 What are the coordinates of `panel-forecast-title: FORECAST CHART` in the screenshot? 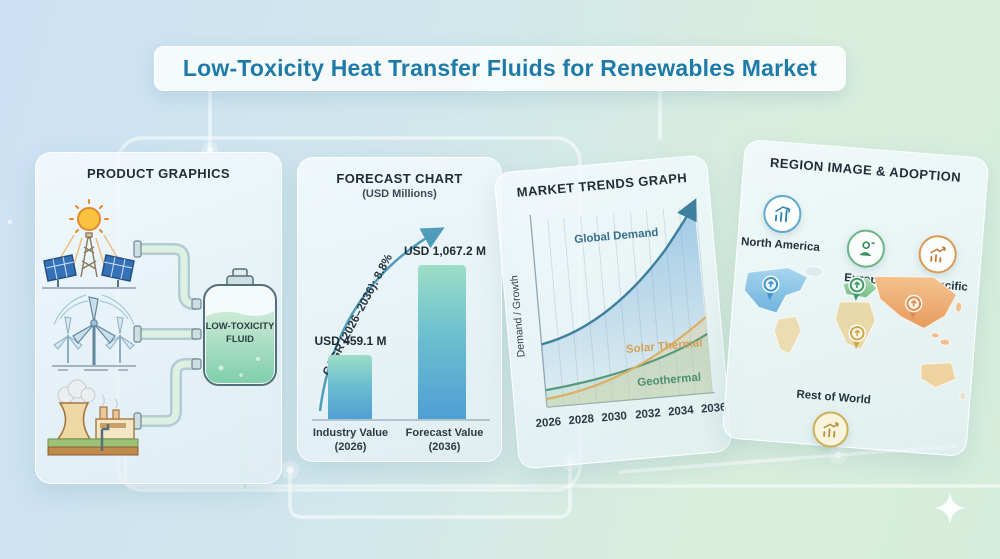 It's located at (399, 178).